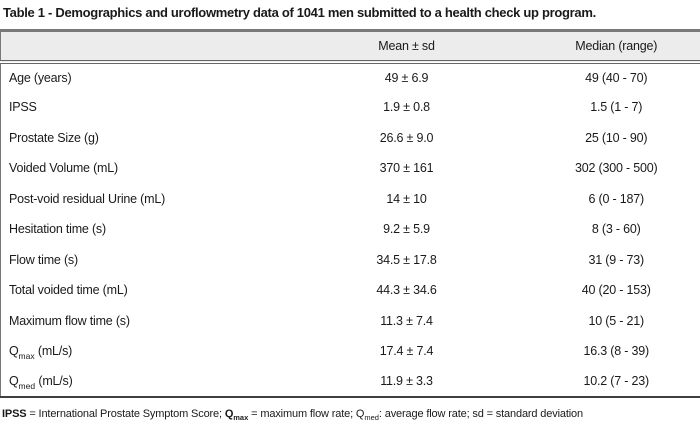 This screenshot has height=432, width=700. Describe the element at coordinates (406, 229) in the screenshot. I see `mean-sd-value: 9.2 ± 5.9` at that location.